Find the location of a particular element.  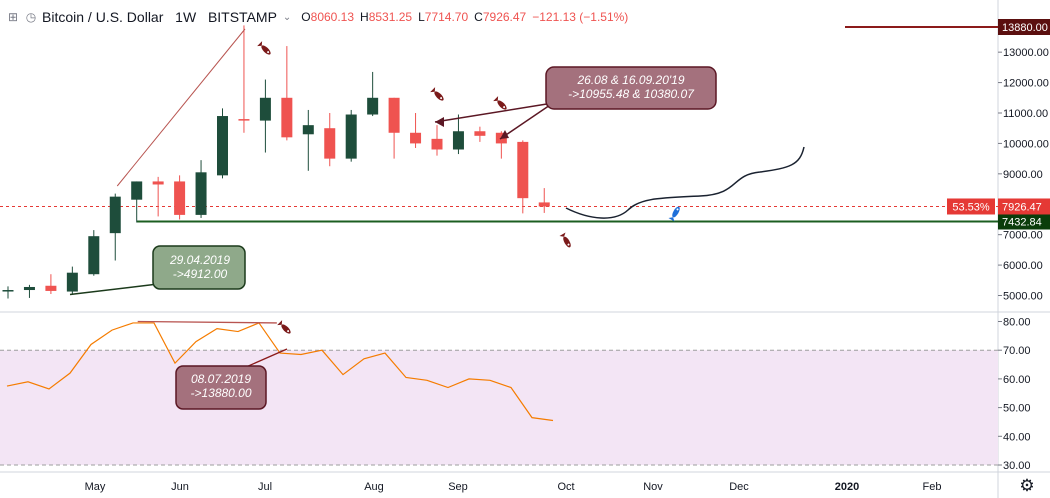

expand-icon: ⊞ is located at coordinates (13, 17).